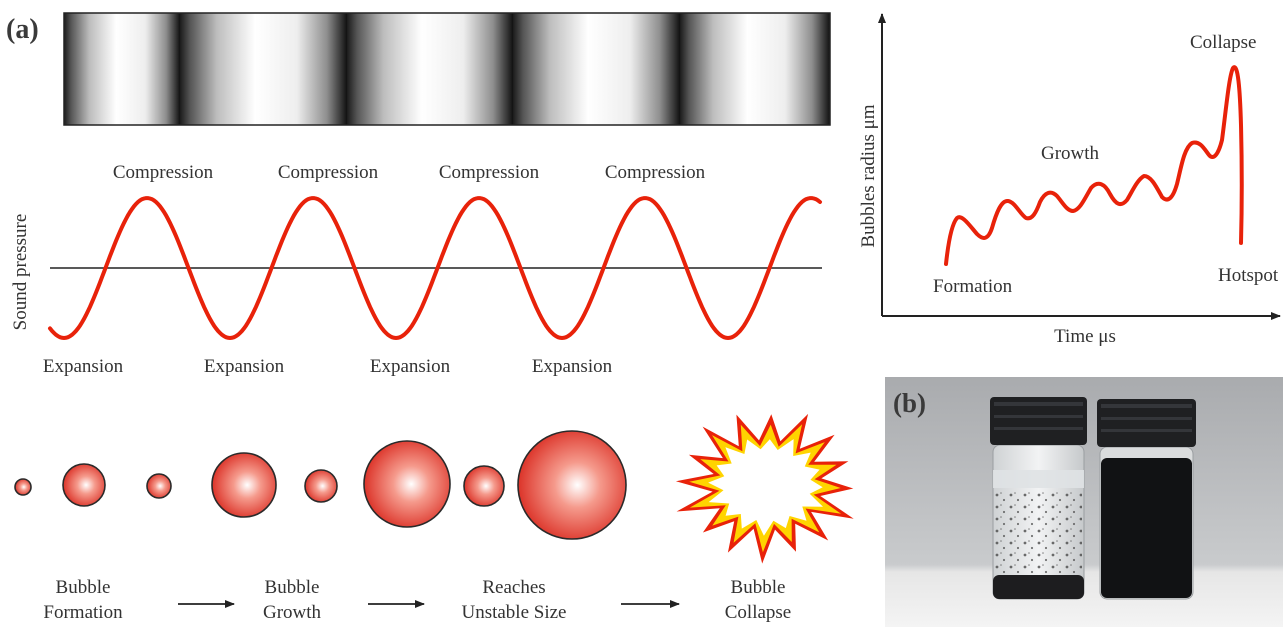  What do you see at coordinates (1070, 153) in the screenshot?
I see `annotation-growth: Growth` at bounding box center [1070, 153].